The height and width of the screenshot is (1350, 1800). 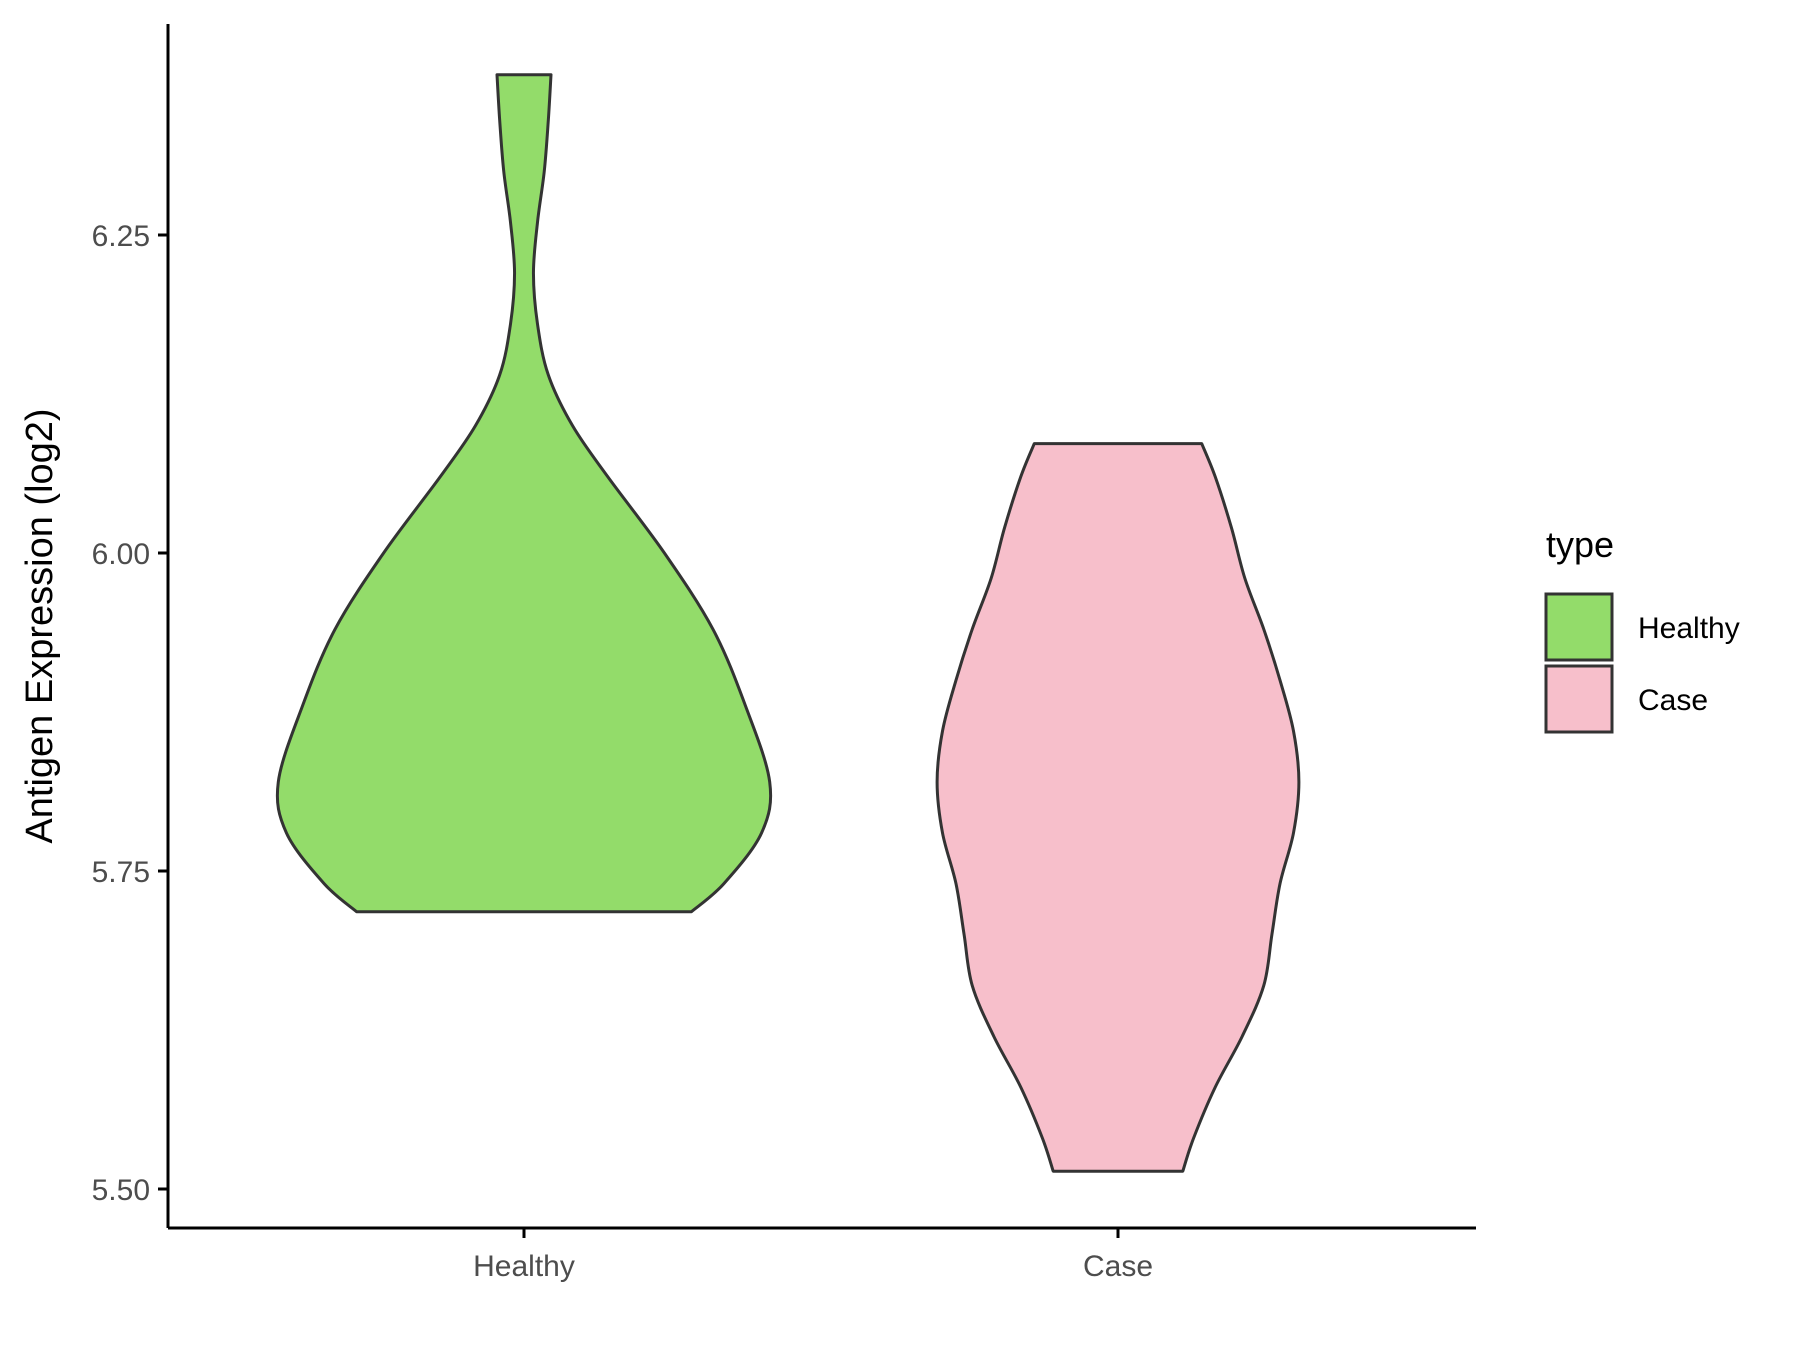 I want to click on y-tick-label: 5.50, so click(x=121, y=1190).